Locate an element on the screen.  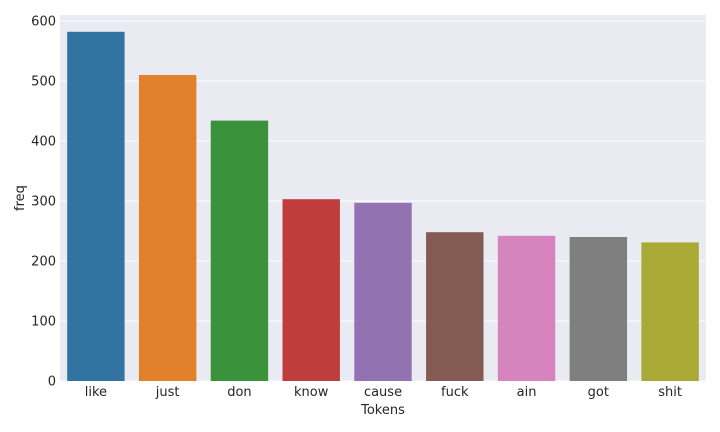
x-tick-labels: like just don know cause fuck ain got shit is located at coordinates (383, 392).